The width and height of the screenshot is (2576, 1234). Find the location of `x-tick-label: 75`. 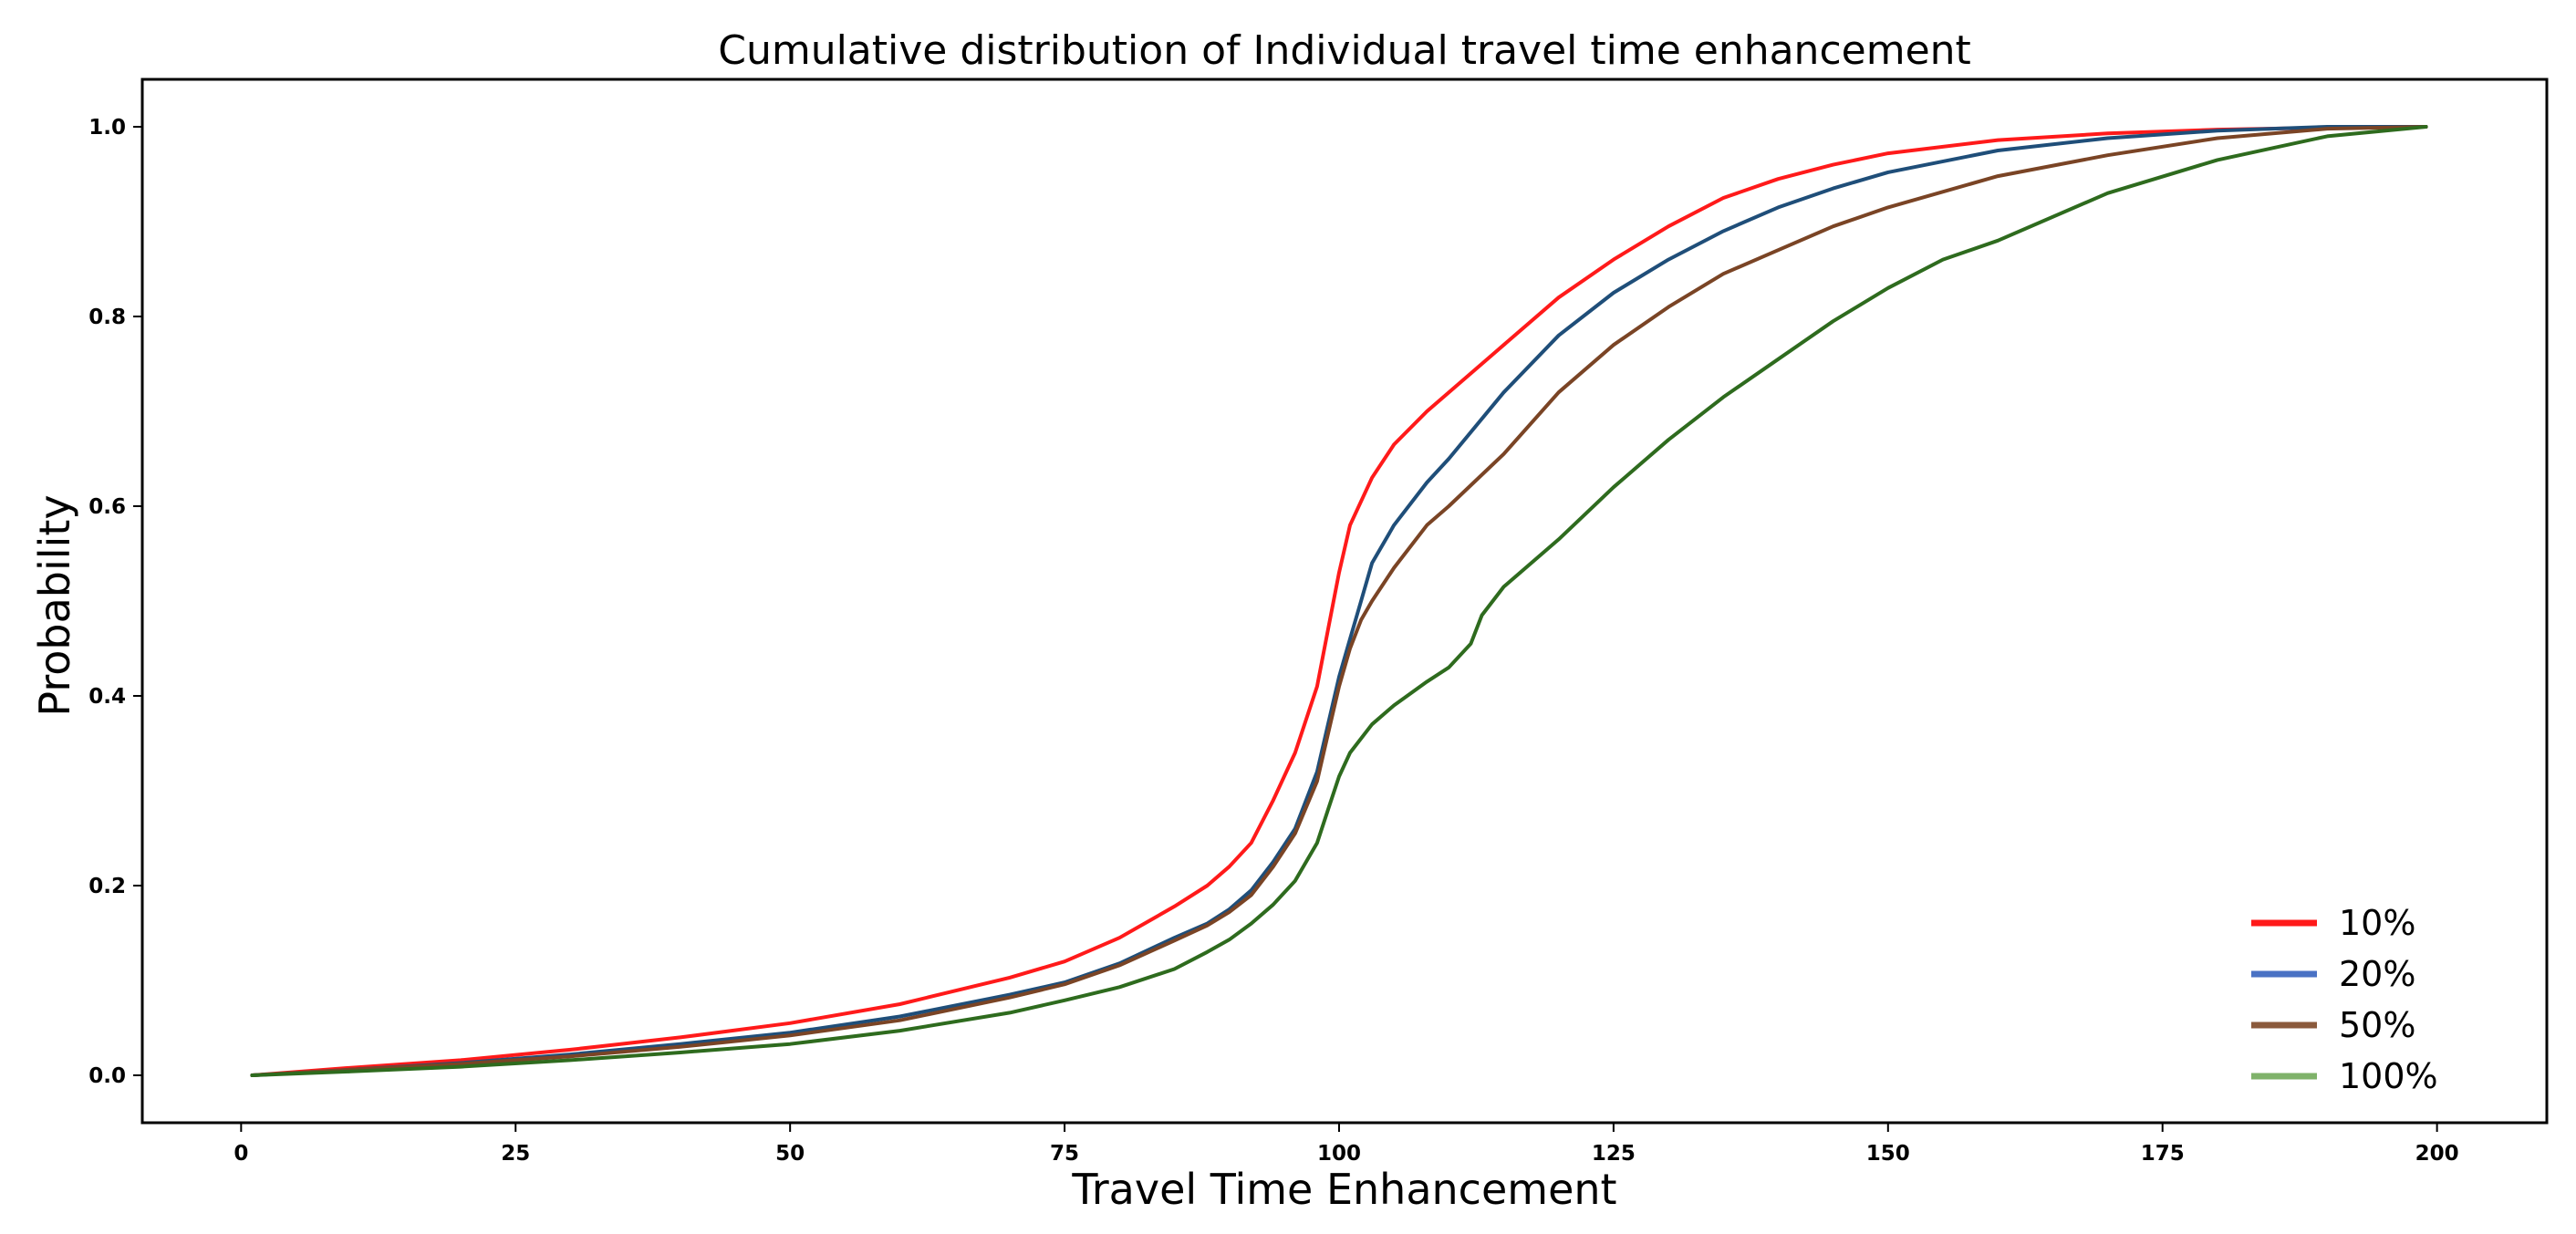

x-tick-label: 75 is located at coordinates (1064, 1154).